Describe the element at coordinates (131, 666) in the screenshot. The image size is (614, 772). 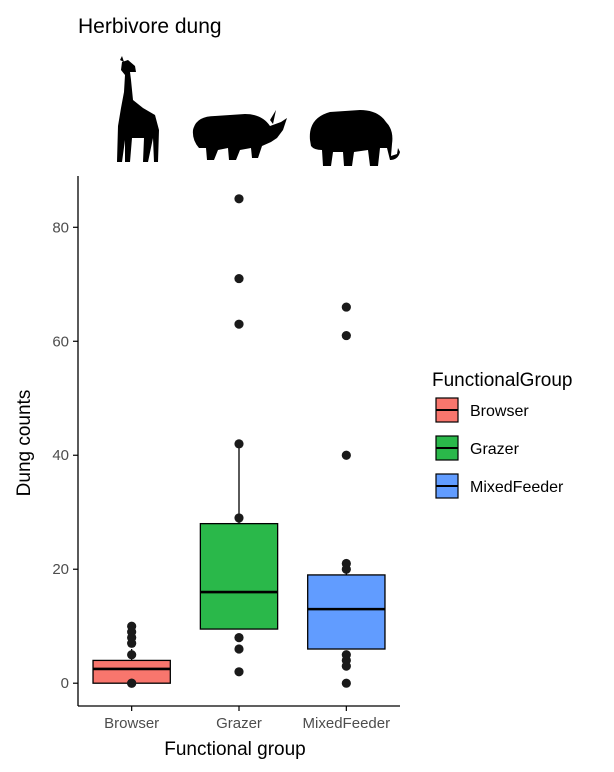
I see `box-browser` at that location.